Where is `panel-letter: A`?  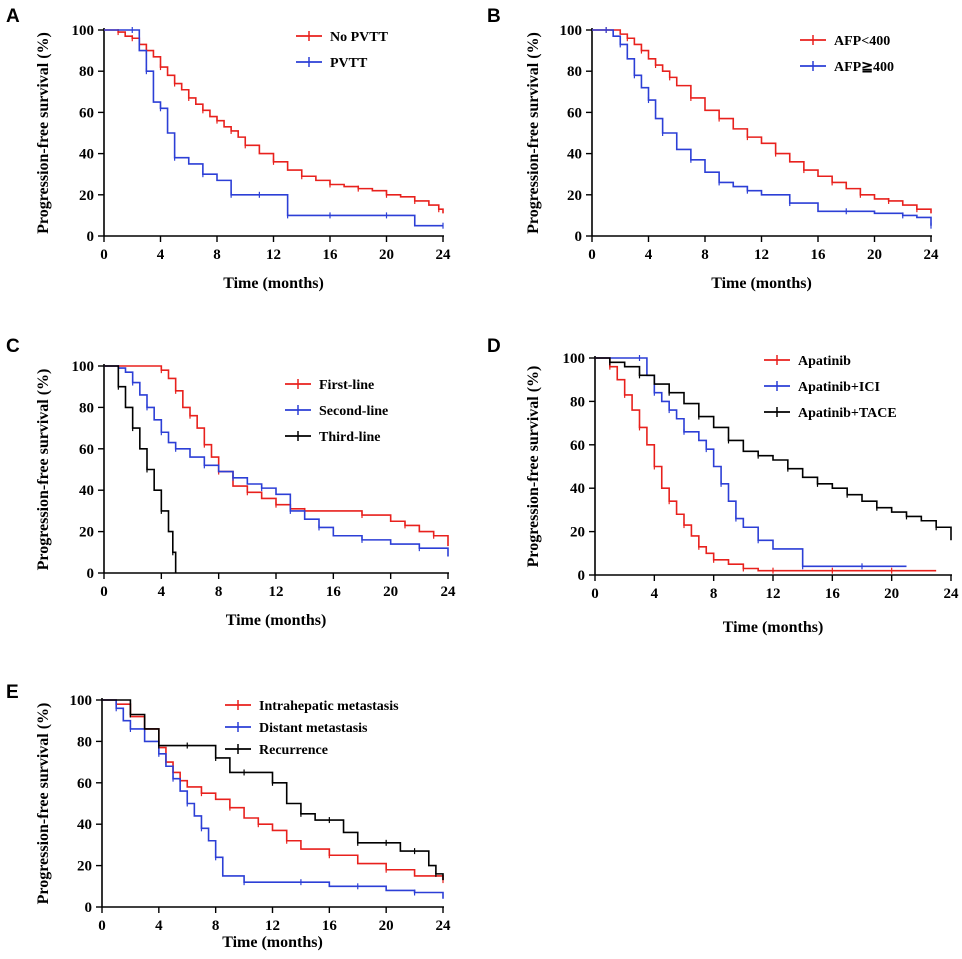
panel-letter: A is located at coordinates (13, 16).